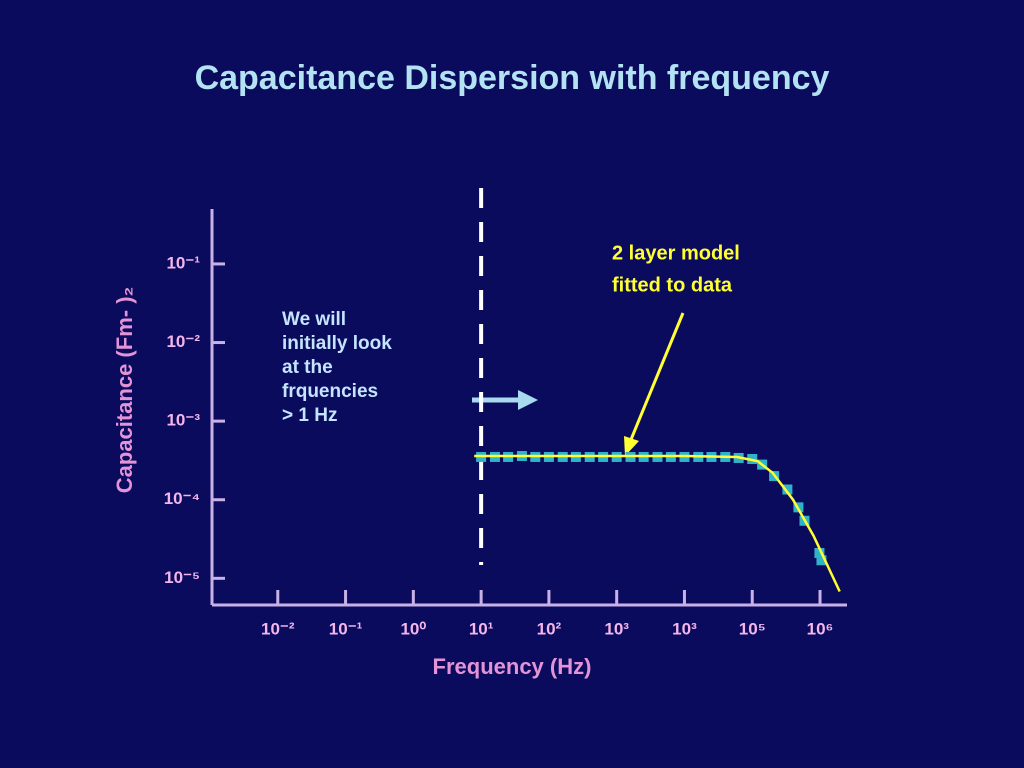 The width and height of the screenshot is (1024, 768). Describe the element at coordinates (672, 285) in the screenshot. I see `annotation-line: fitted to data` at that location.